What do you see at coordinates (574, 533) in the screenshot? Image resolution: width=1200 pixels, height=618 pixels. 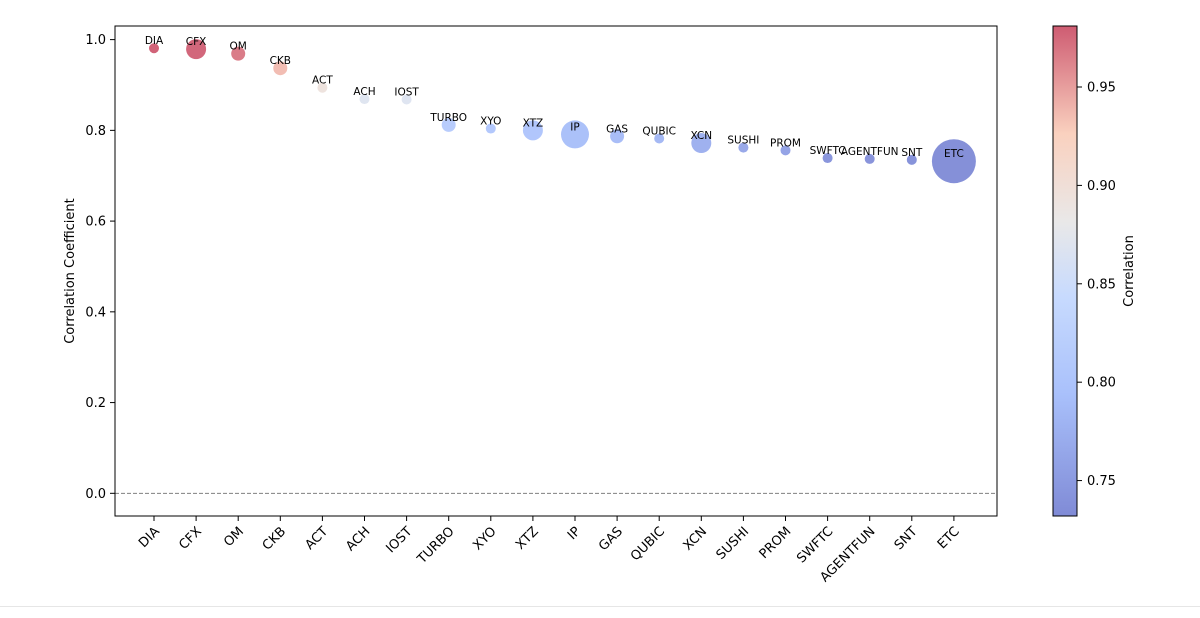 I see `x-tick-label: IP` at bounding box center [574, 533].